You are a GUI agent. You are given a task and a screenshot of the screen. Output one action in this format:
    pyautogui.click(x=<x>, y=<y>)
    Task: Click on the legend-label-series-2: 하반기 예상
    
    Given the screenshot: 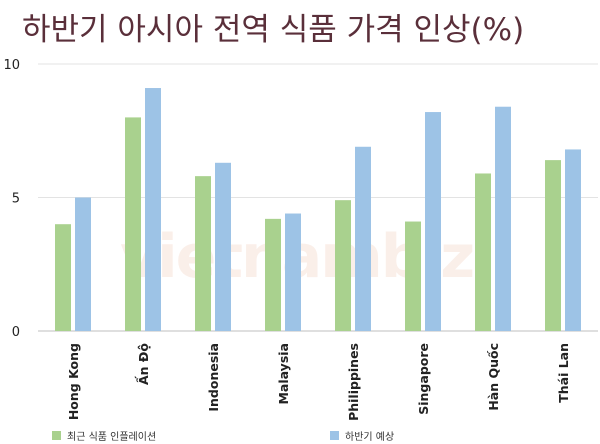 What is the action you would take?
    pyautogui.click(x=370, y=437)
    